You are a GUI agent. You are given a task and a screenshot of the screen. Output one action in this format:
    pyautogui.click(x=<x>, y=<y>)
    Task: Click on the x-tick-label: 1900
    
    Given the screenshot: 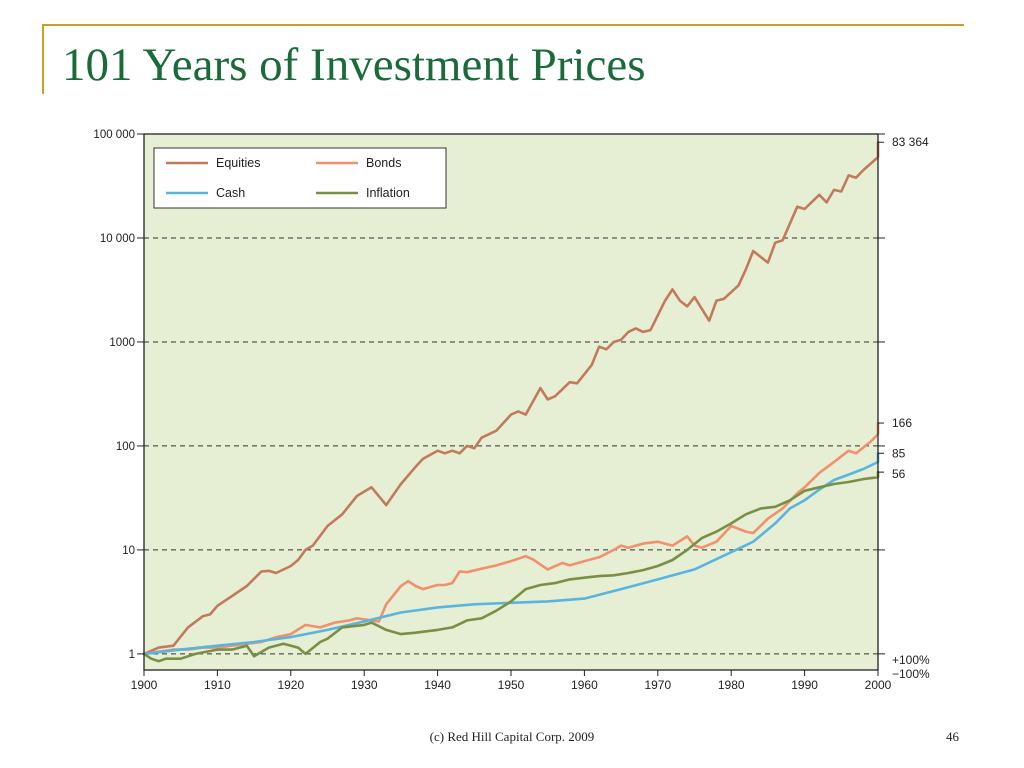 What is the action you would take?
    pyautogui.click(x=144, y=685)
    